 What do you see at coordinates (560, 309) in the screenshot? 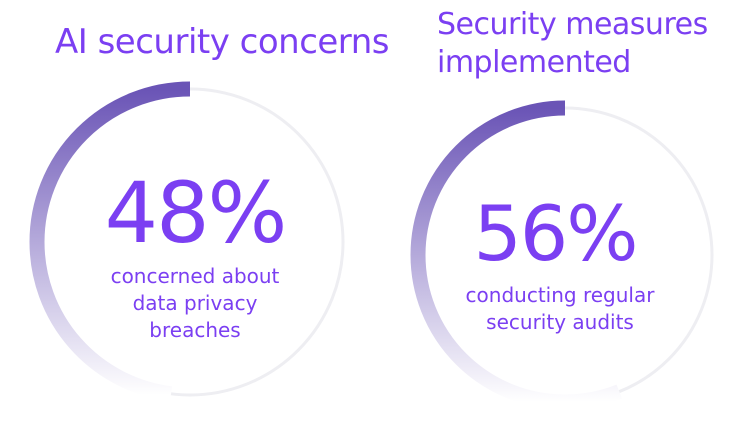
I see `stat-caption: conducting regular security audits` at bounding box center [560, 309].